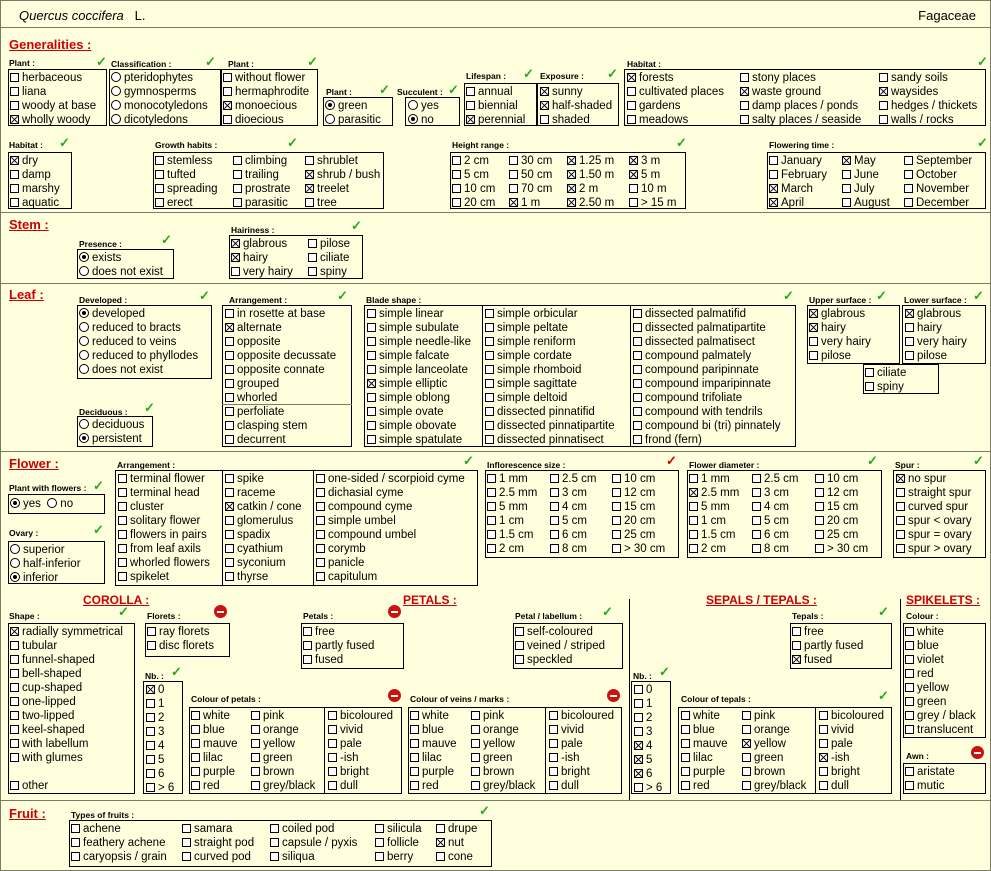 This screenshot has height=871, width=991. What do you see at coordinates (218, 843) in the screenshot?
I see `checkbox-straight-pod: straight pod` at bounding box center [218, 843].